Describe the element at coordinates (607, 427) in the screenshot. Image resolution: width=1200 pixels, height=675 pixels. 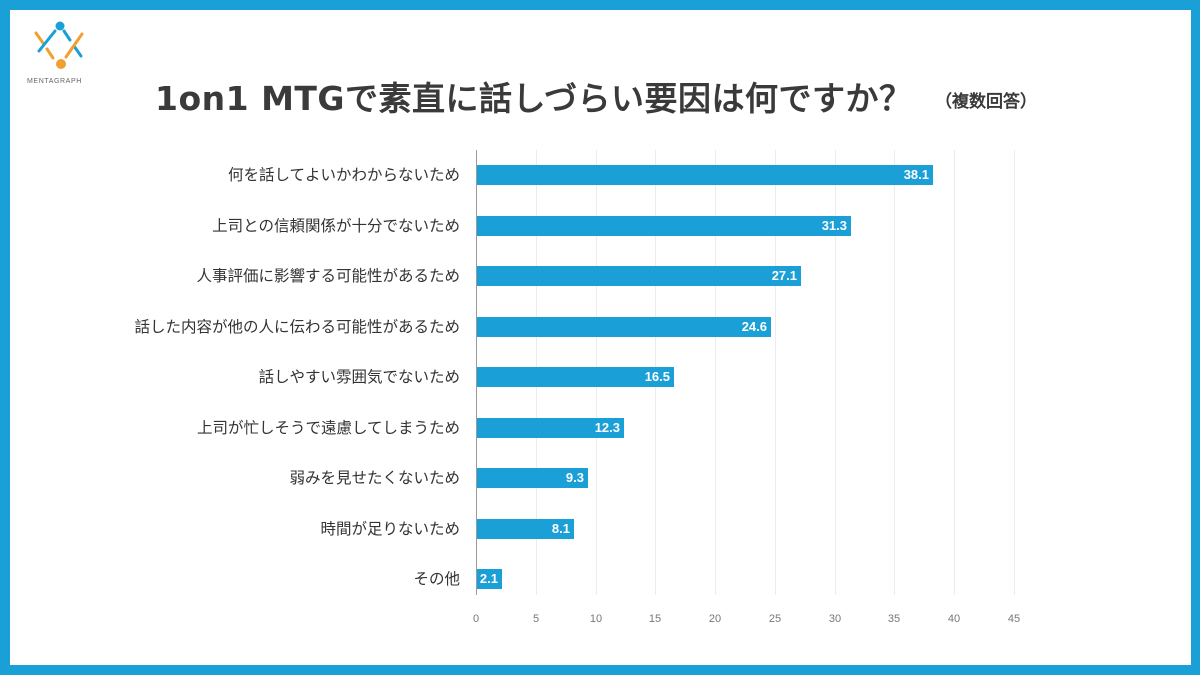
I see `bar-value-label: 12.3` at that location.